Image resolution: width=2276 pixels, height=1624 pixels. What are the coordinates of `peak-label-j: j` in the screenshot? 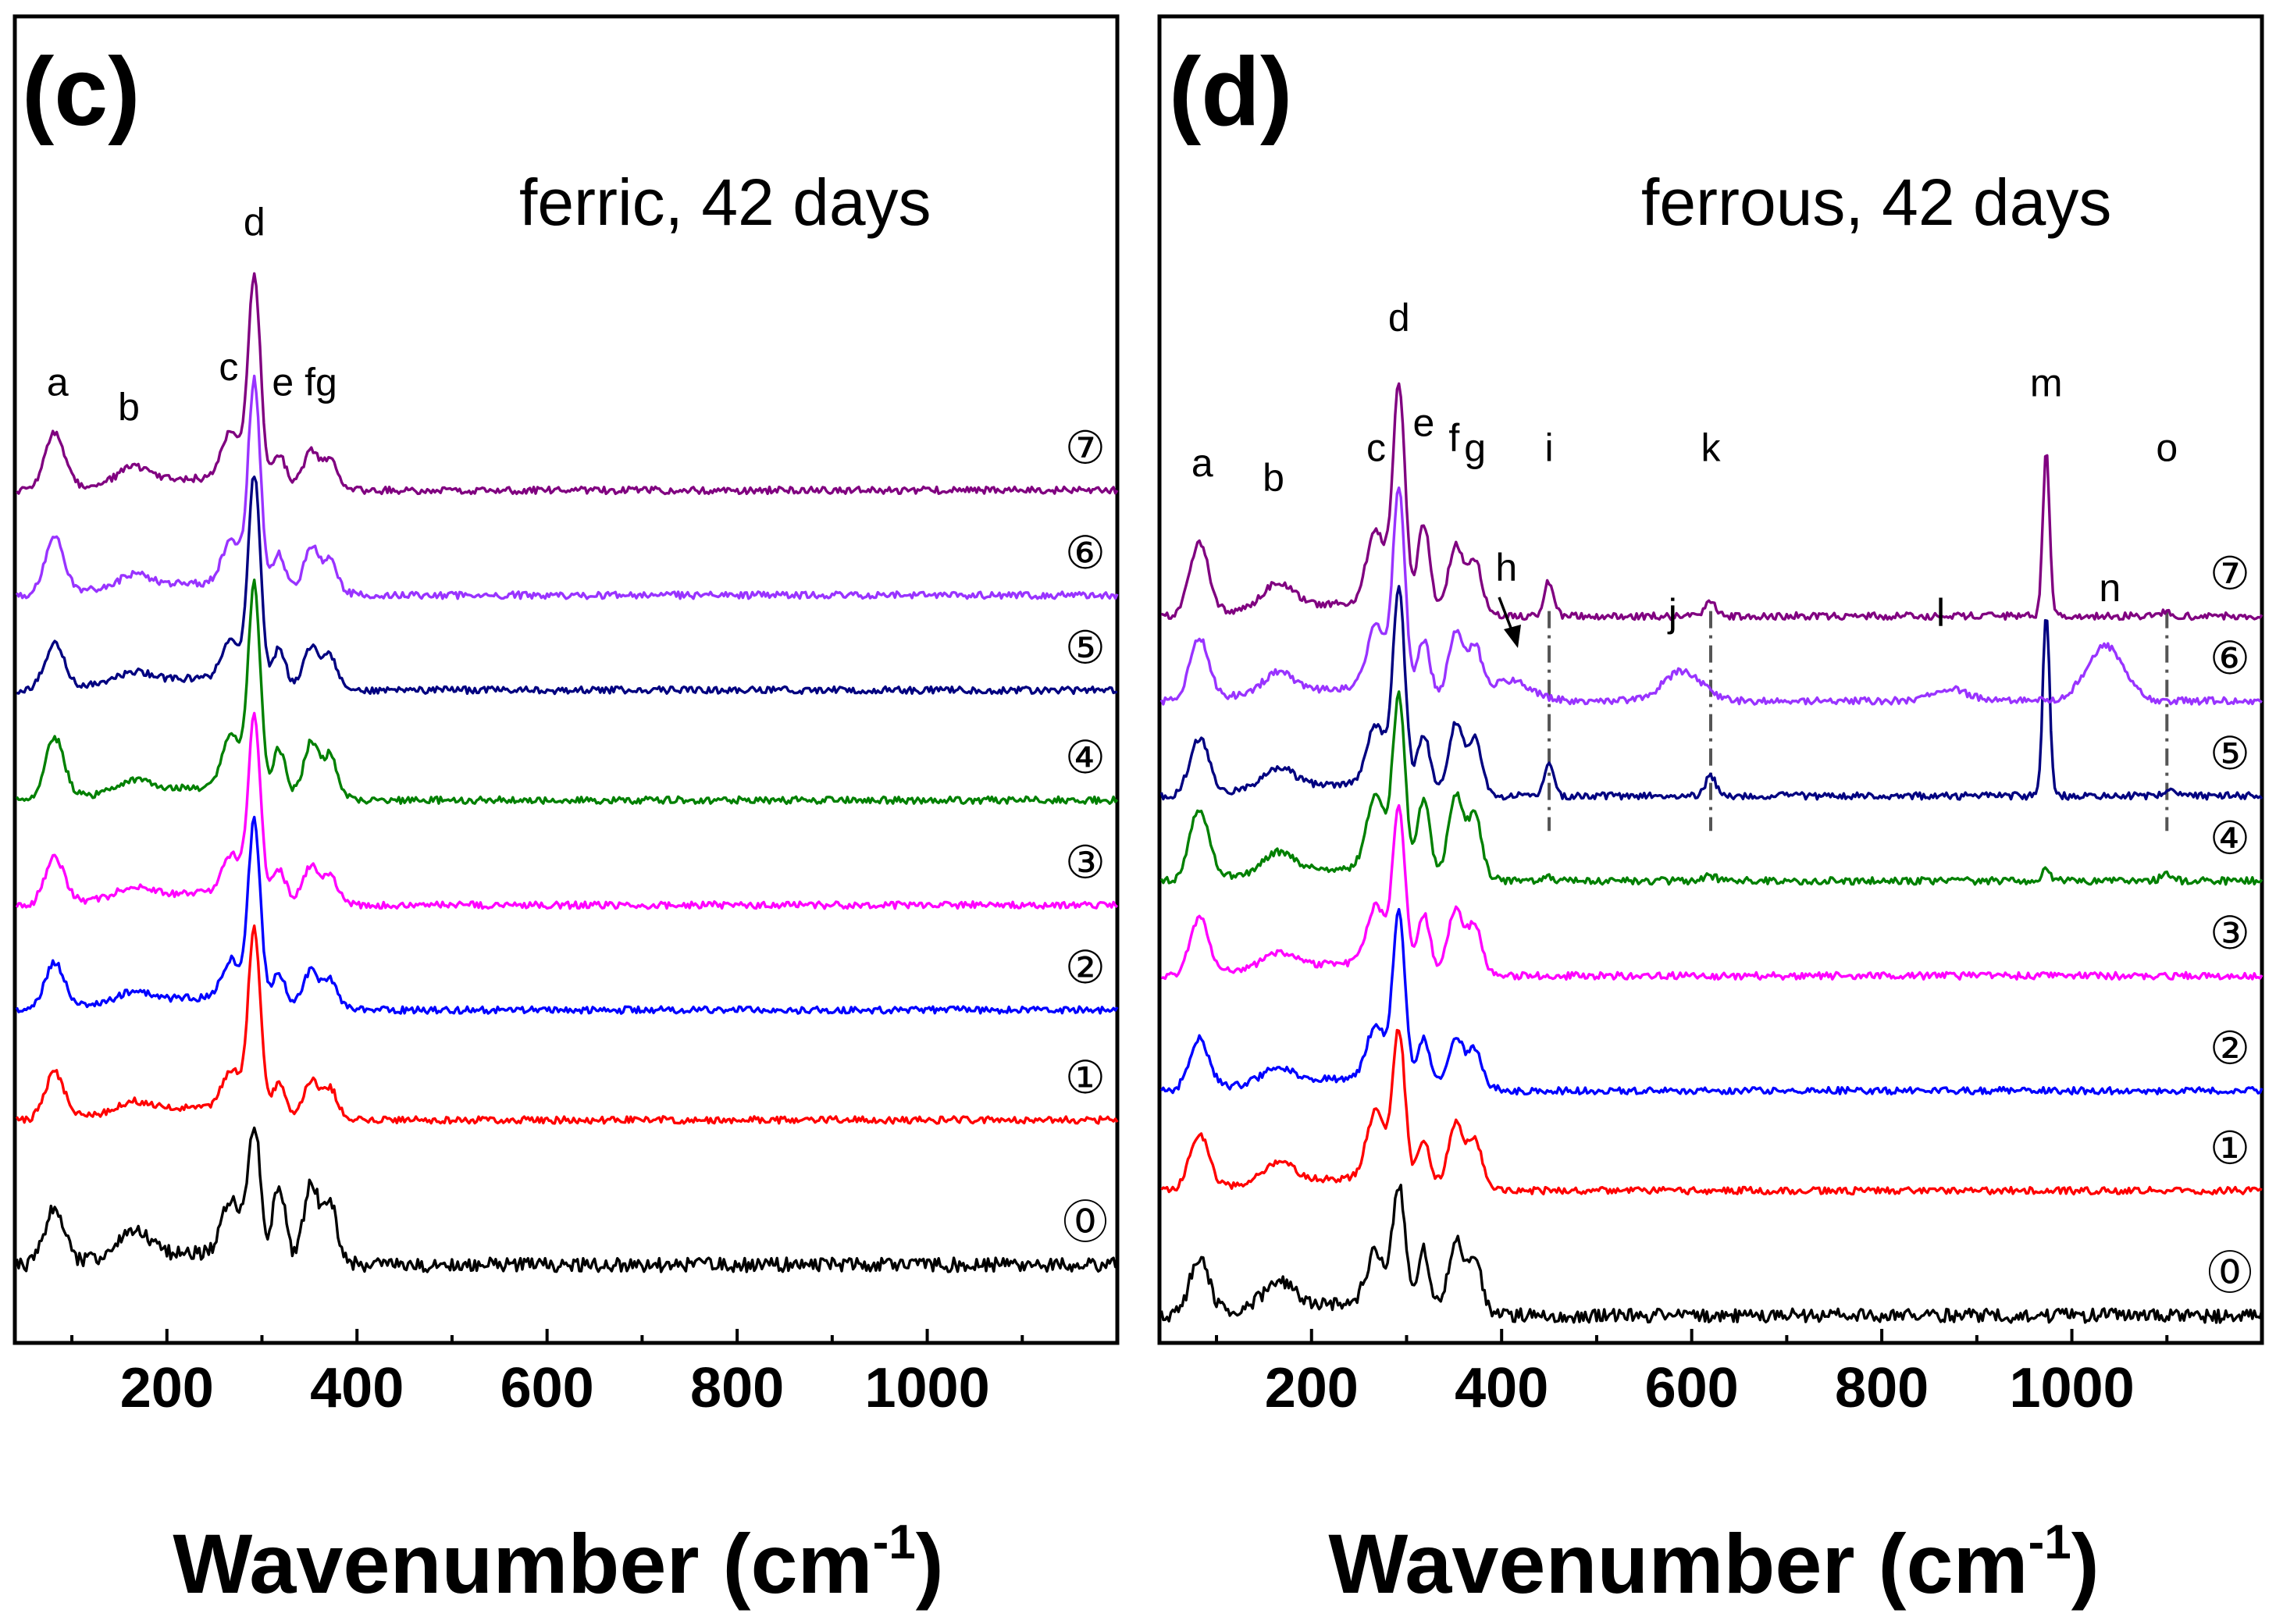 It's located at (1672, 613).